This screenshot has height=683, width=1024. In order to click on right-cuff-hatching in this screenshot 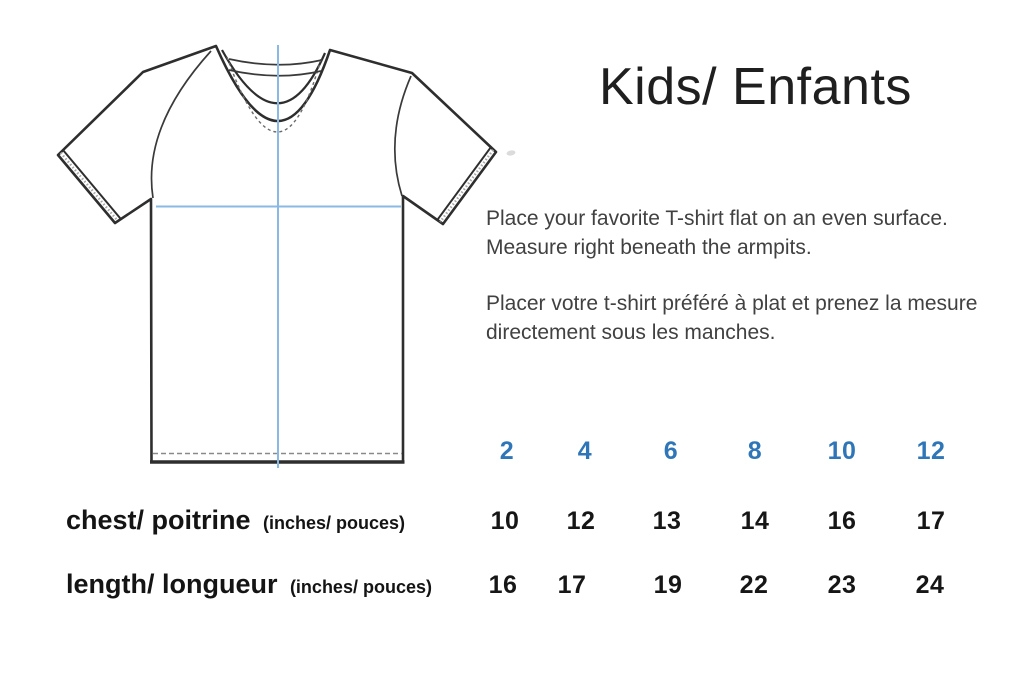, I will do `click(467, 186)`.